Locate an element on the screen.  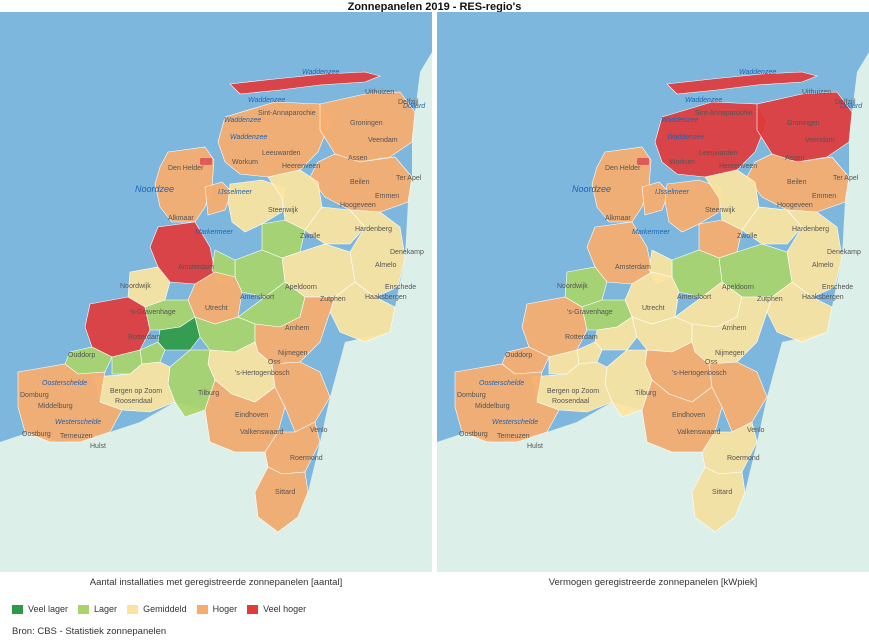
place-label-oosterschelde: Oosterschelde is located at coordinates (501, 383).